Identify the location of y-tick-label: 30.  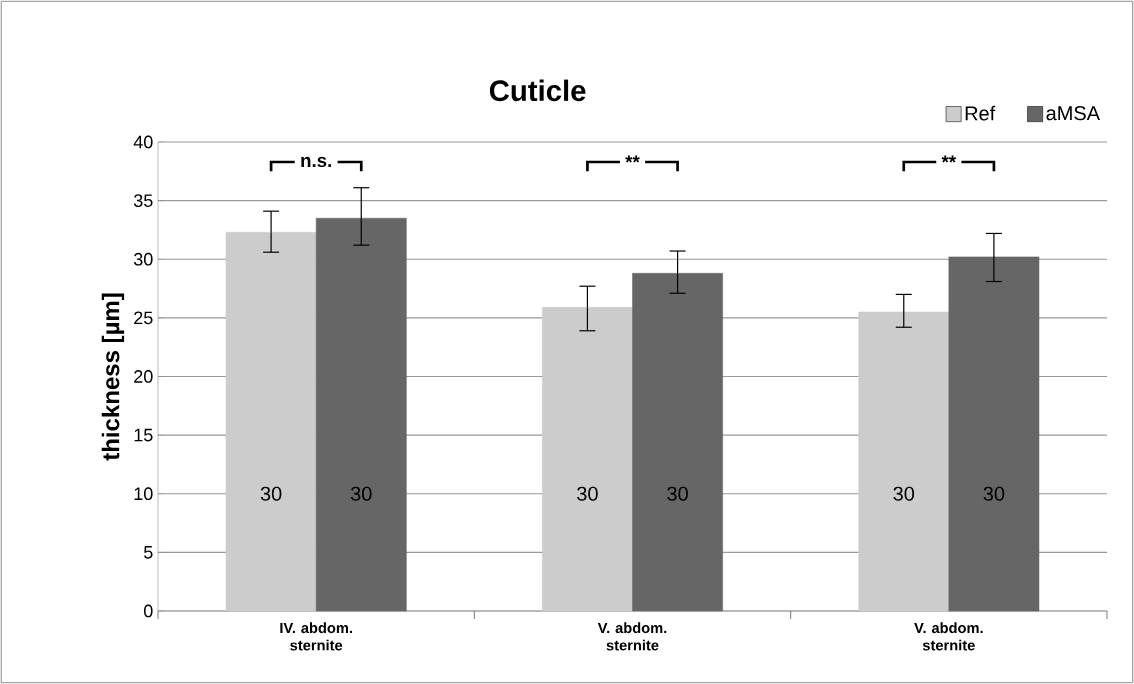
(143, 259).